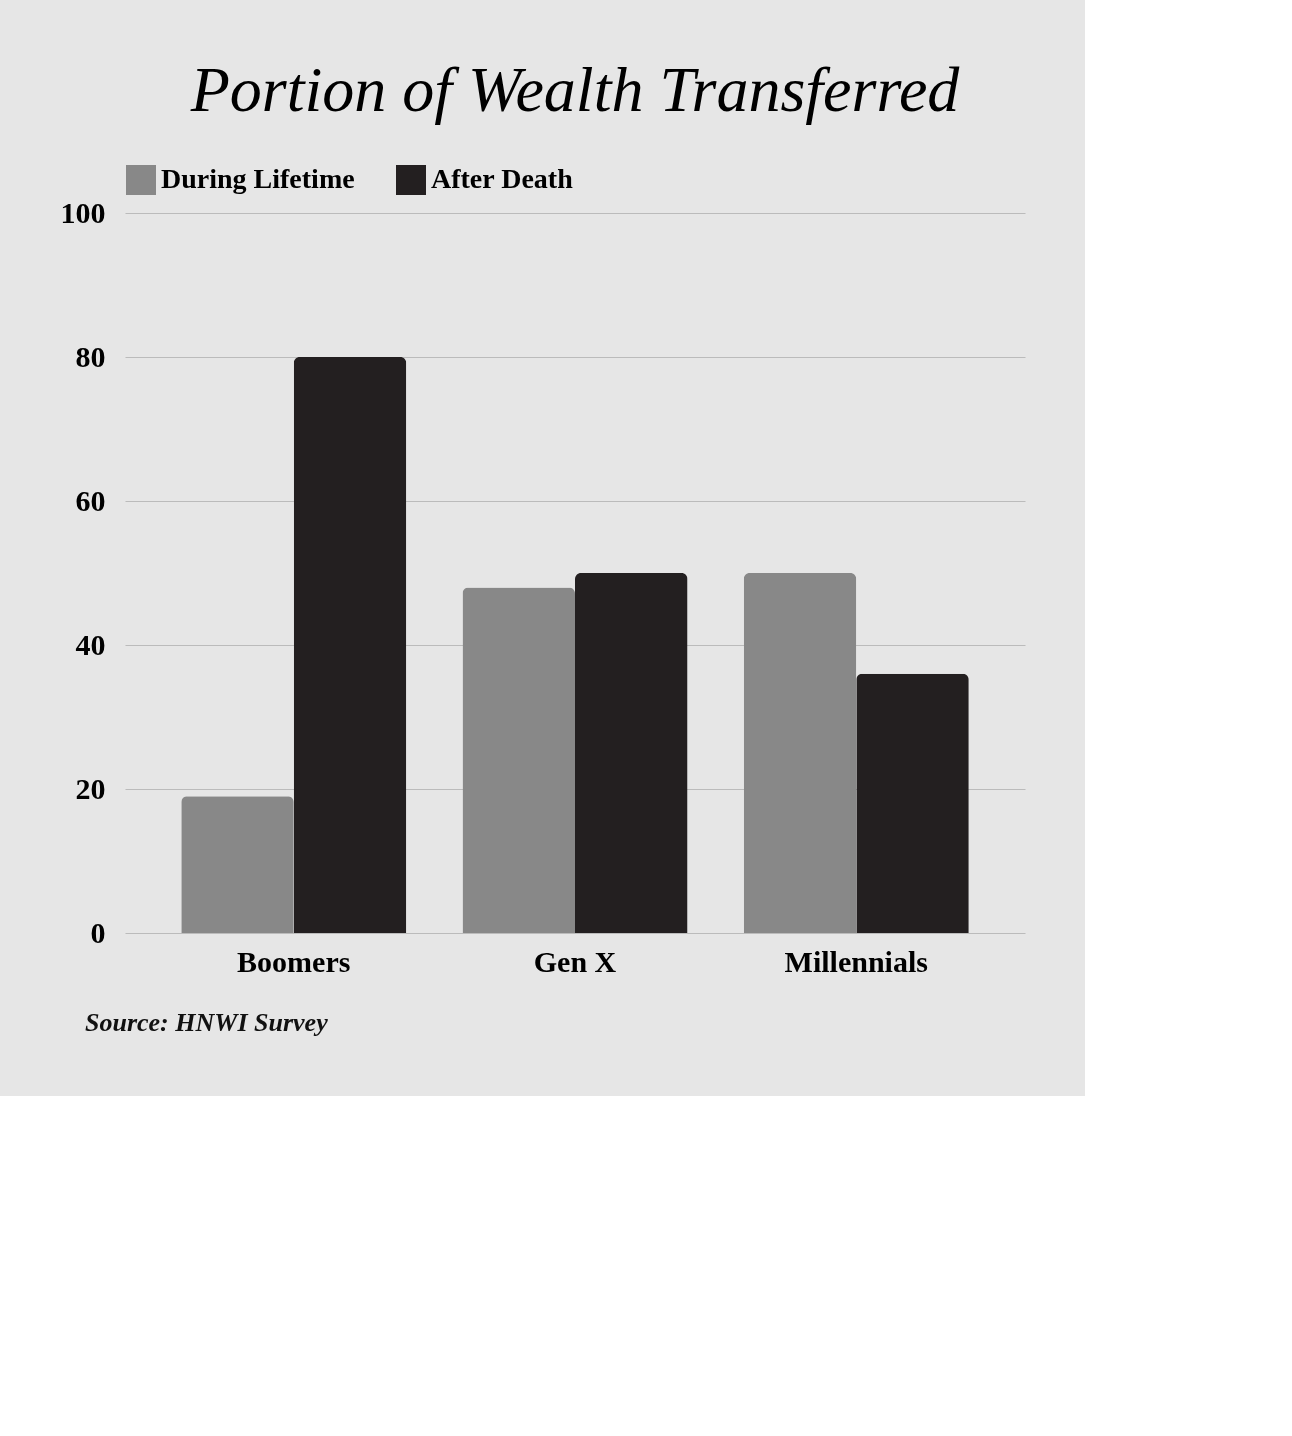 This screenshot has width=1292, height=1436. Describe the element at coordinates (90, 788) in the screenshot. I see `y-tick-label: 20` at that location.